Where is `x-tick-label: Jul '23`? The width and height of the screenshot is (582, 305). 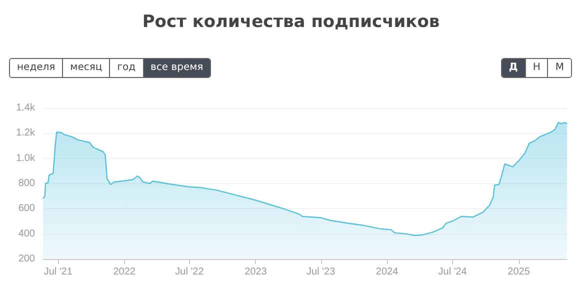
x-tick-label: Jul '23 is located at coordinates (321, 272).